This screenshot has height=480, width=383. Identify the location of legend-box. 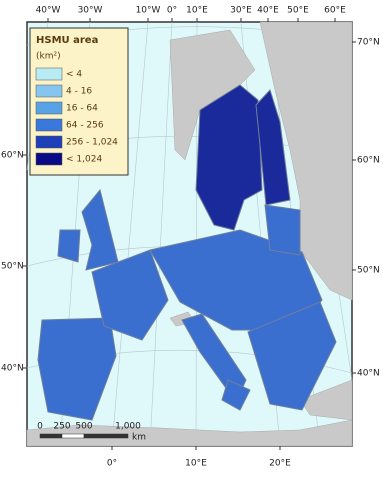
(79, 101).